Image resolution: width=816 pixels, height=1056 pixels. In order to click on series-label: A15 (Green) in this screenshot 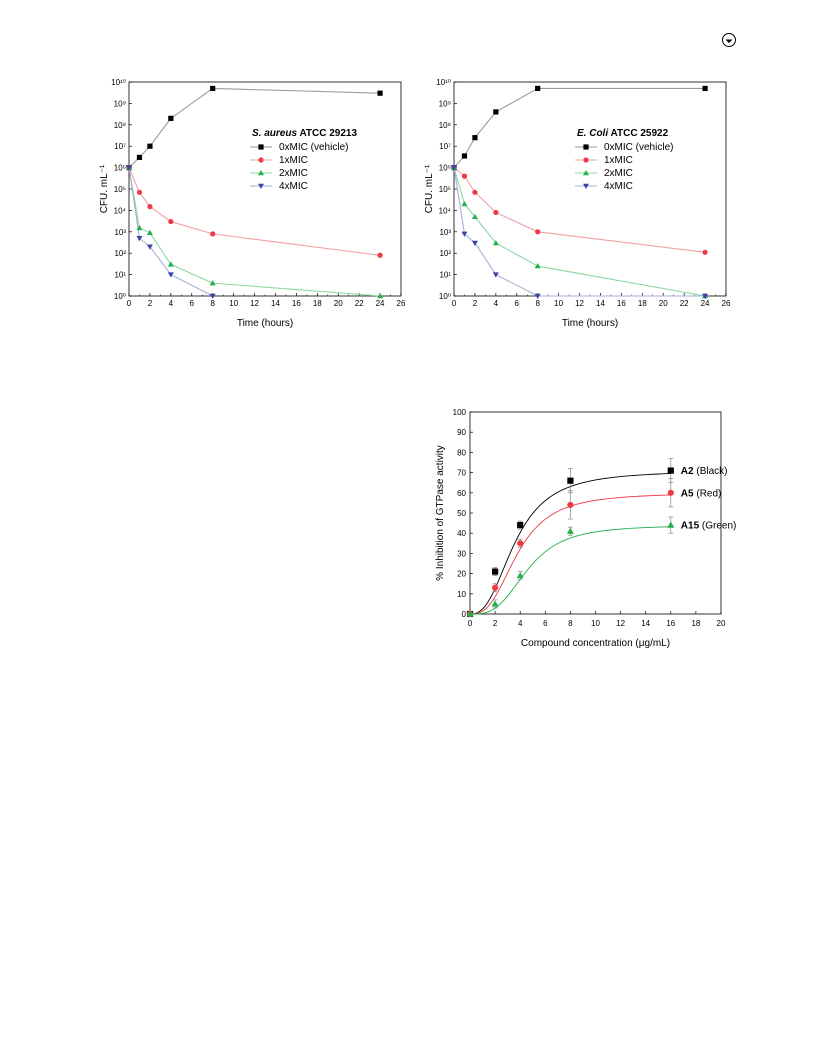, I will do `click(709, 526)`.